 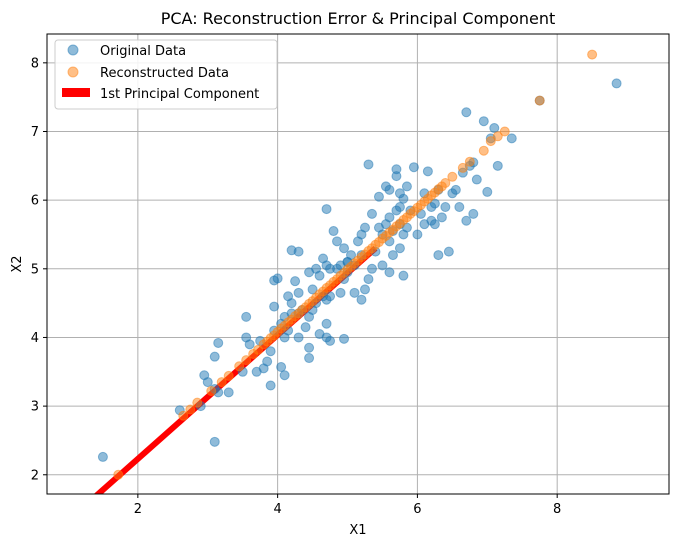 What do you see at coordinates (35, 475) in the screenshot?
I see `y-tick-label: 2` at bounding box center [35, 475].